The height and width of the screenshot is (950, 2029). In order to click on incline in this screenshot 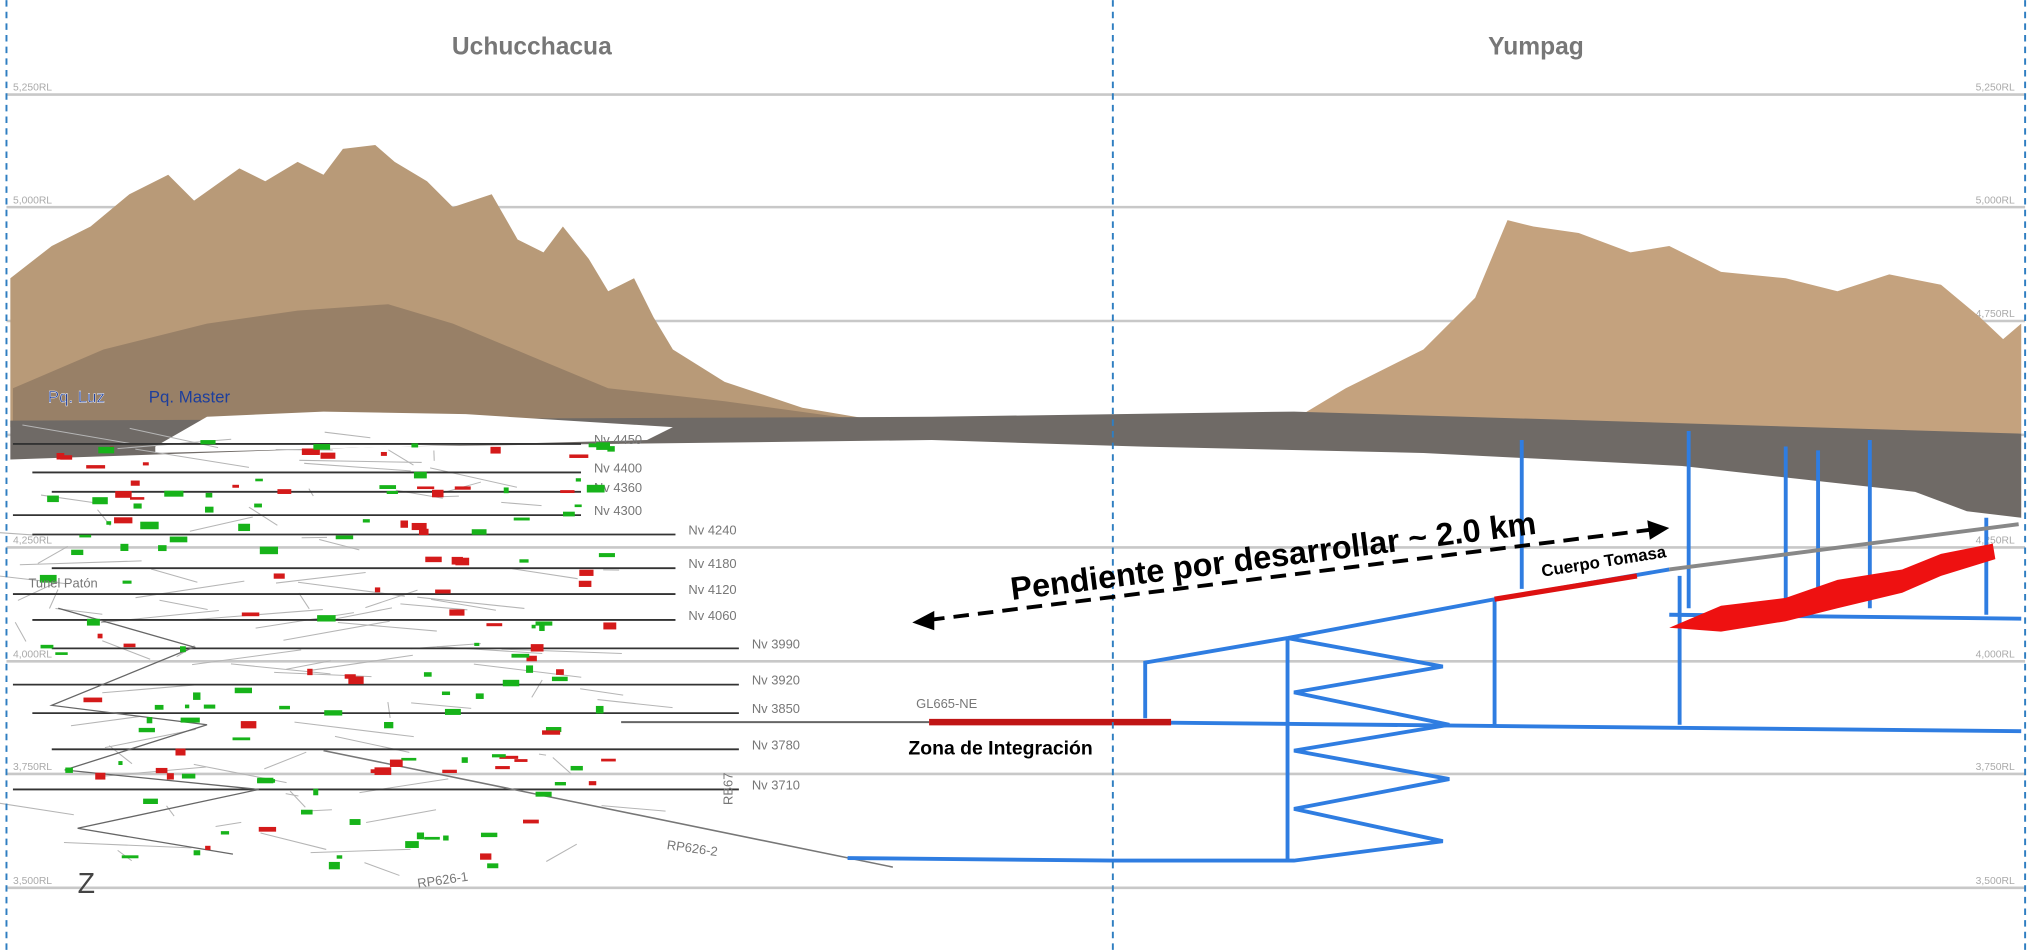, I will do `click(608, 808)`.